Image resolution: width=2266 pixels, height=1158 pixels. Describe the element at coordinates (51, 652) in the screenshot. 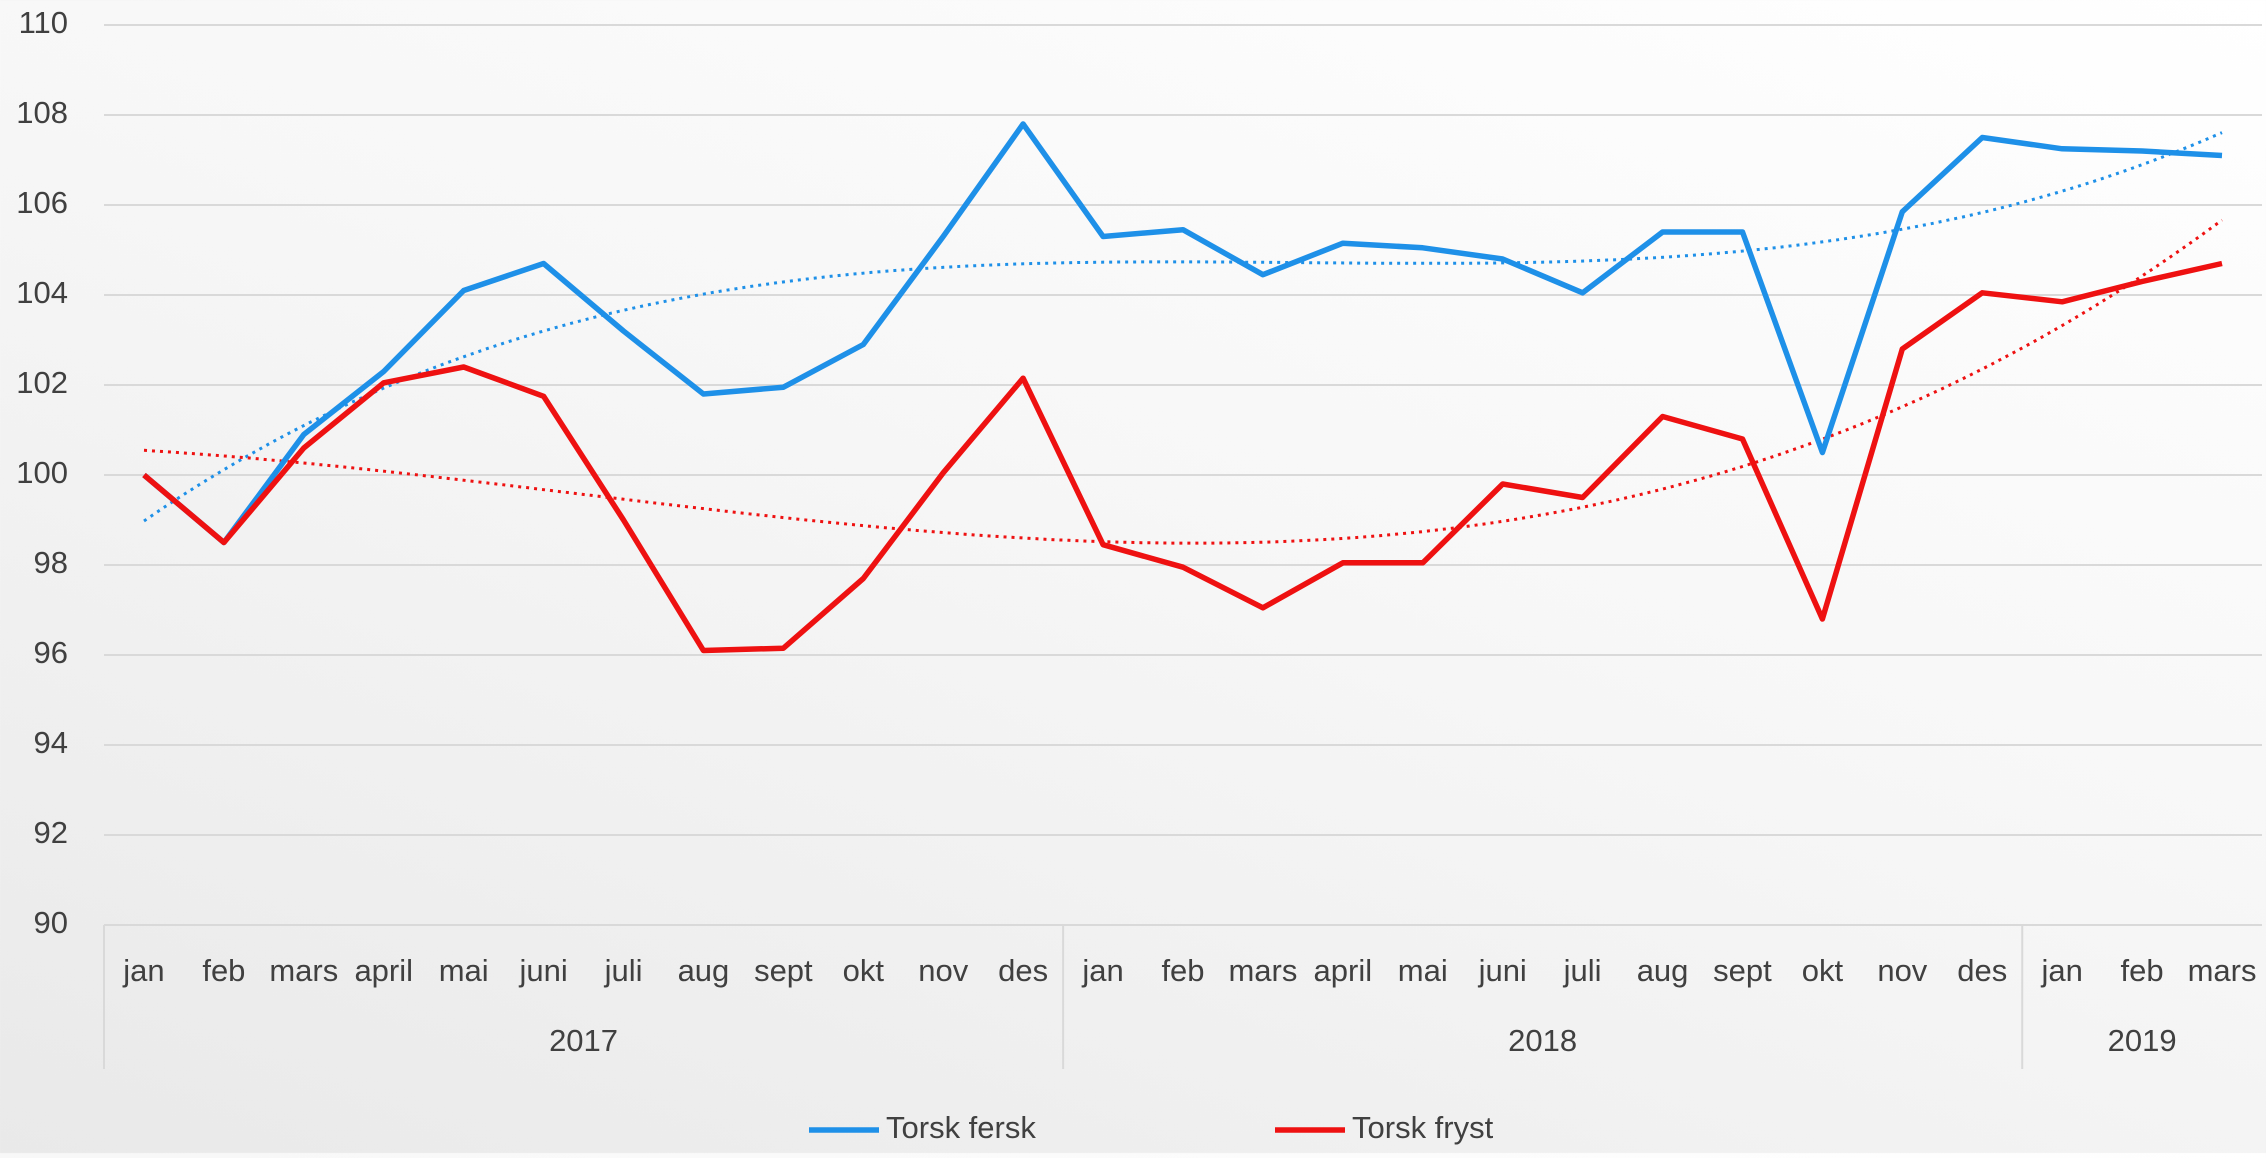

I see `y-tick-label: 96` at that location.